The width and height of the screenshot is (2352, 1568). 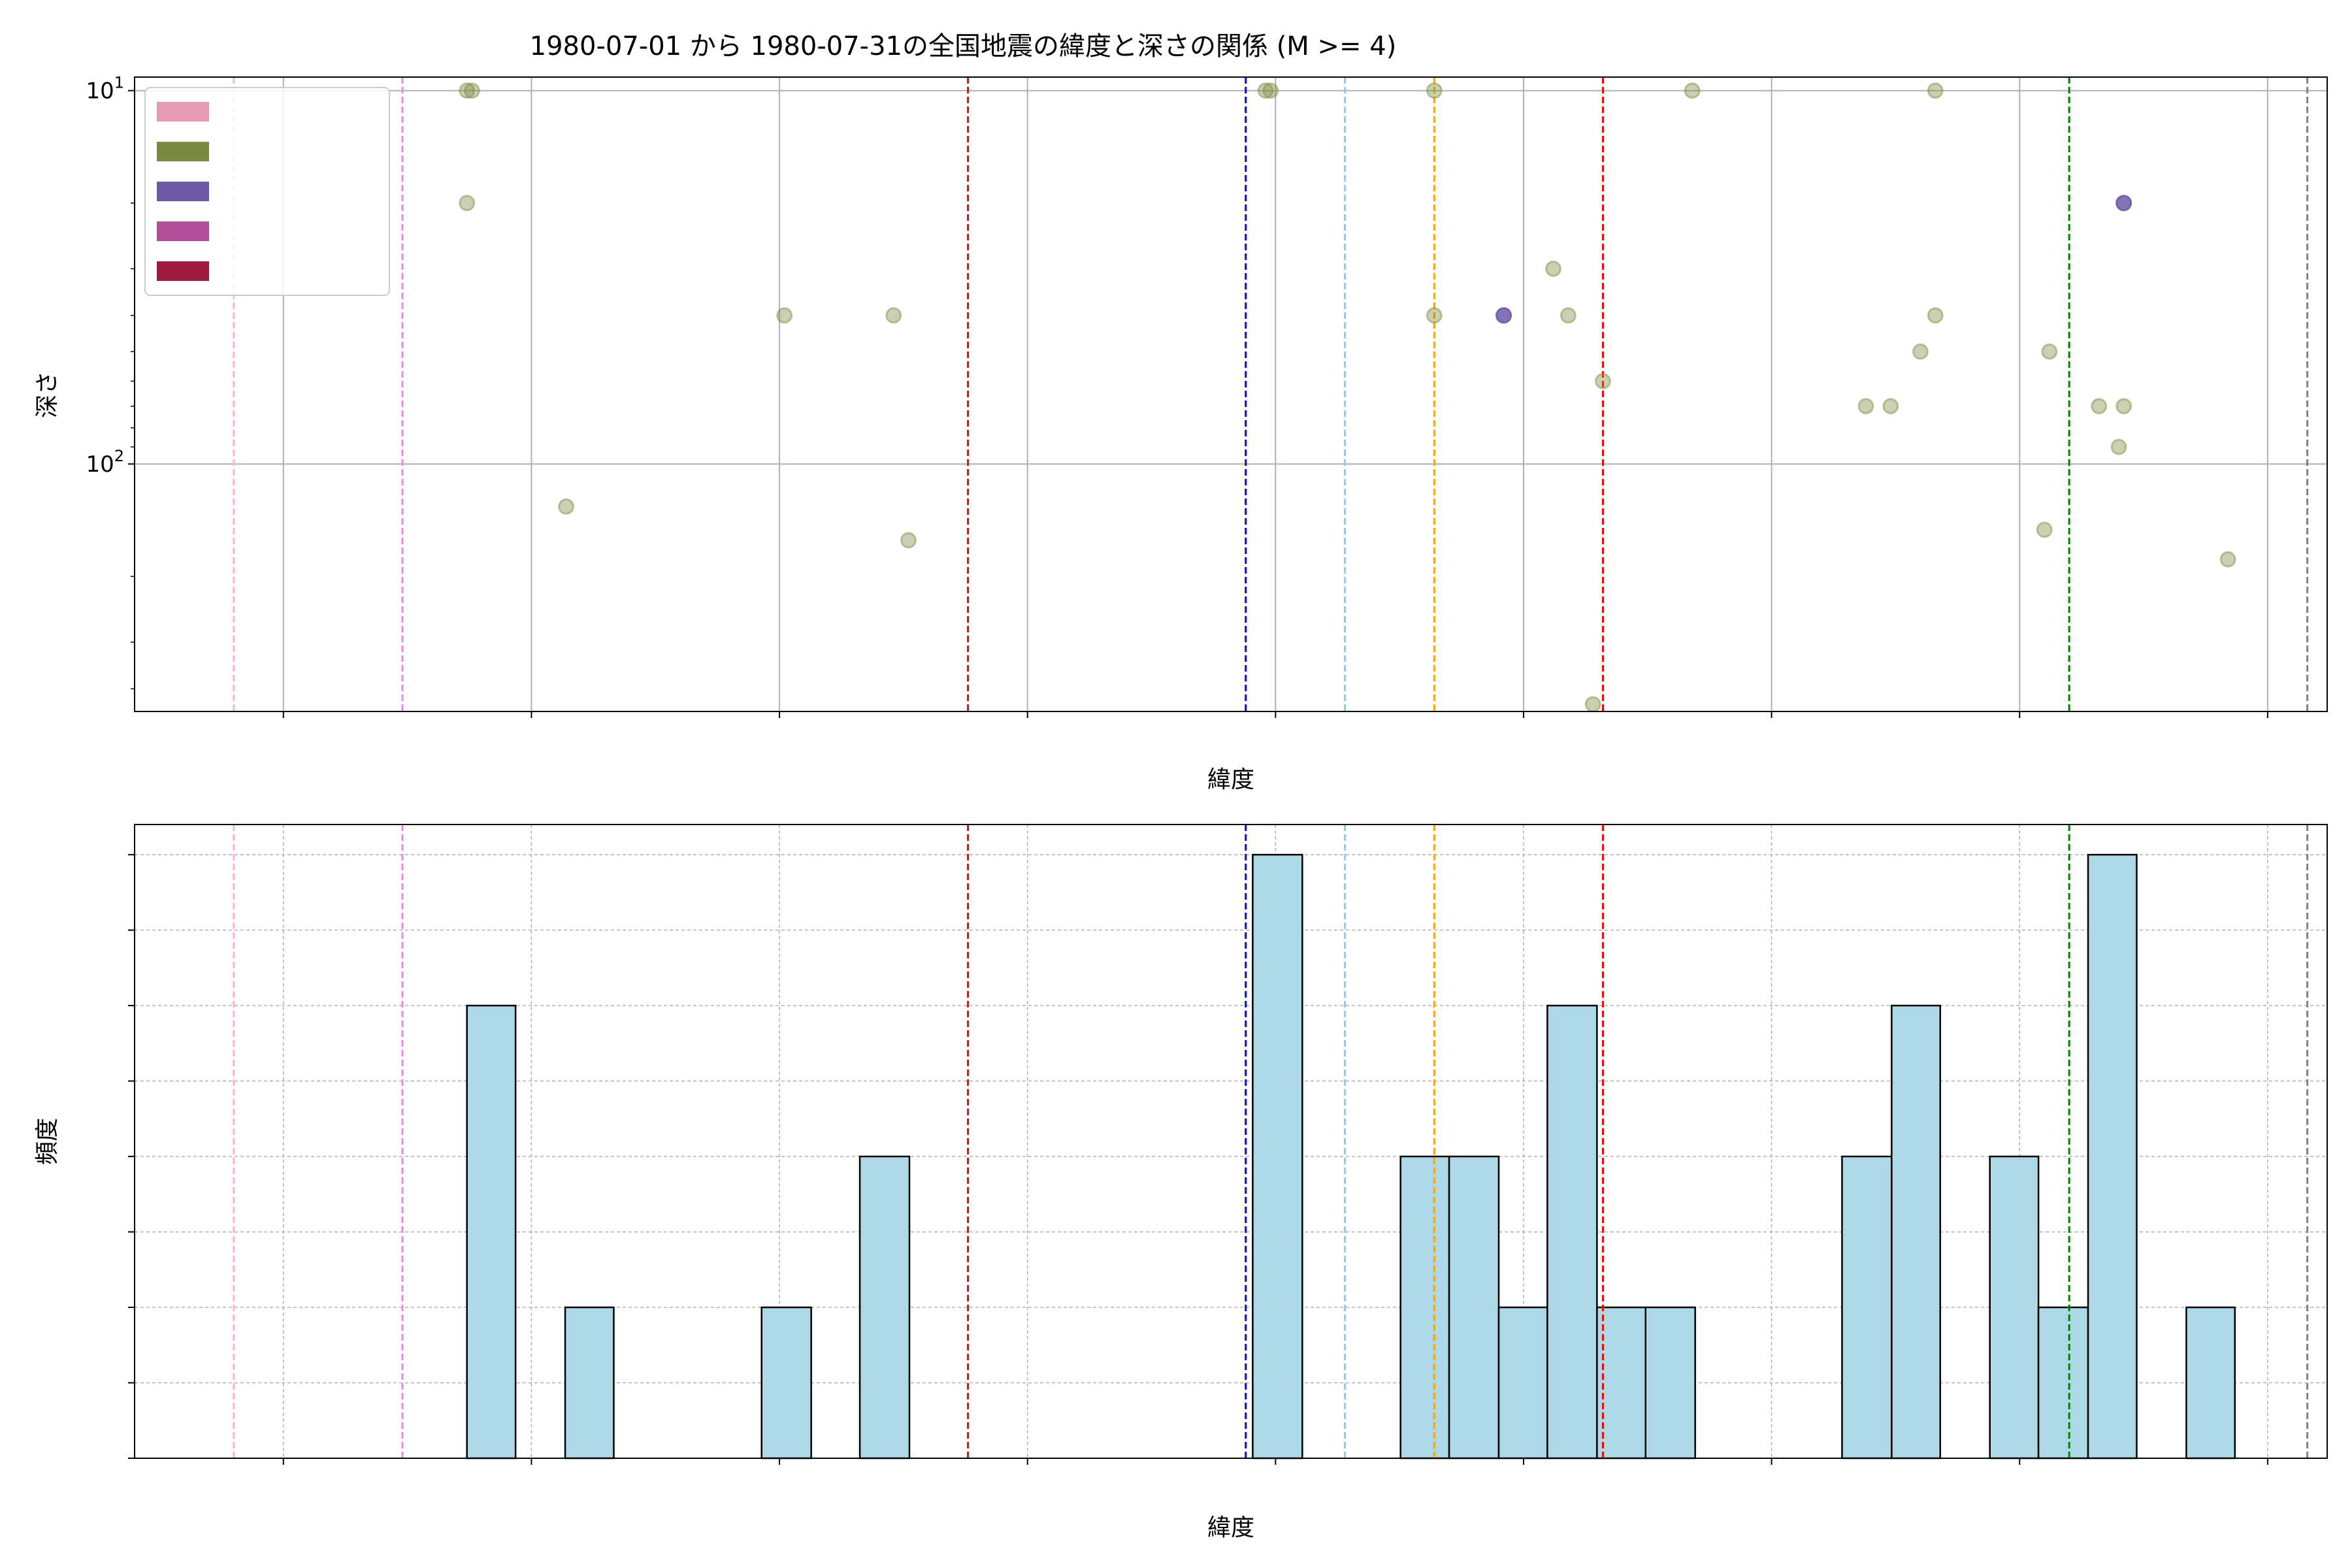 I want to click on legend-box, so click(x=267, y=191).